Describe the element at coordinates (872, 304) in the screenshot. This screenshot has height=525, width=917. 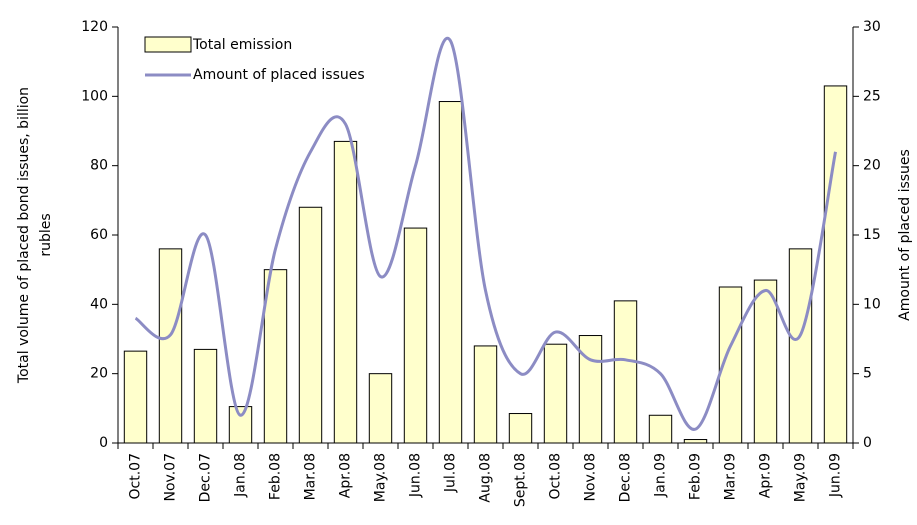
I see `y2-tick-label: 10` at that location.